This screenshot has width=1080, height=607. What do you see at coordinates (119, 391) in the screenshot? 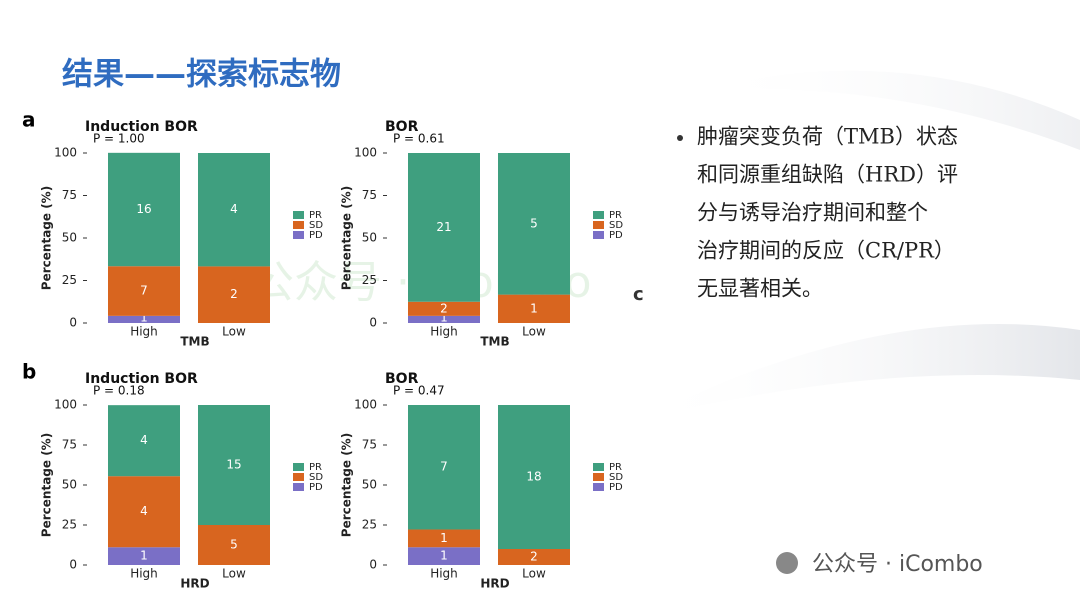
I see `p-value: P = 0.18` at bounding box center [119, 391].